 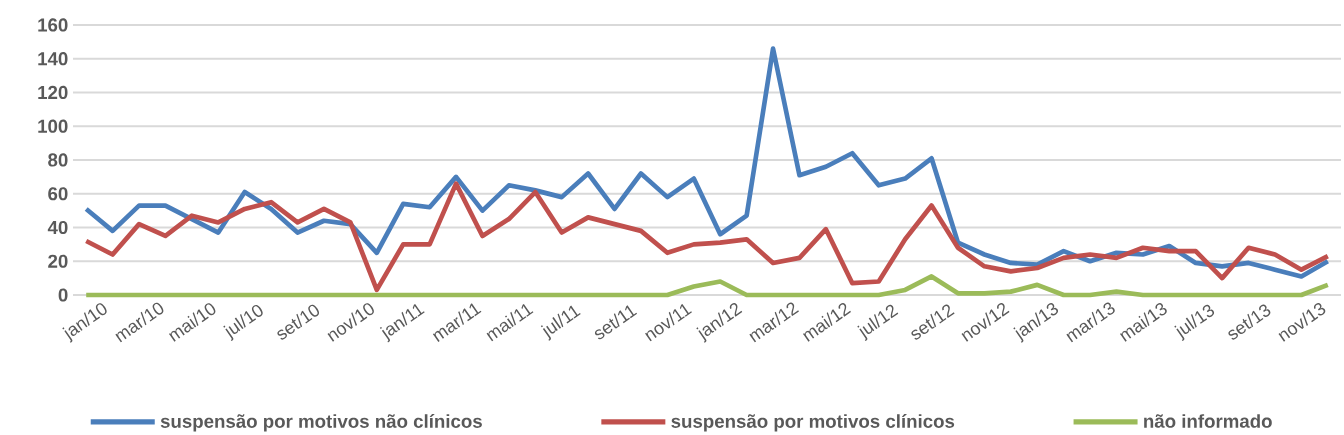 What do you see at coordinates (813, 423) in the screenshot?
I see `legend-label: suspensão por motivos clínicos` at bounding box center [813, 423].